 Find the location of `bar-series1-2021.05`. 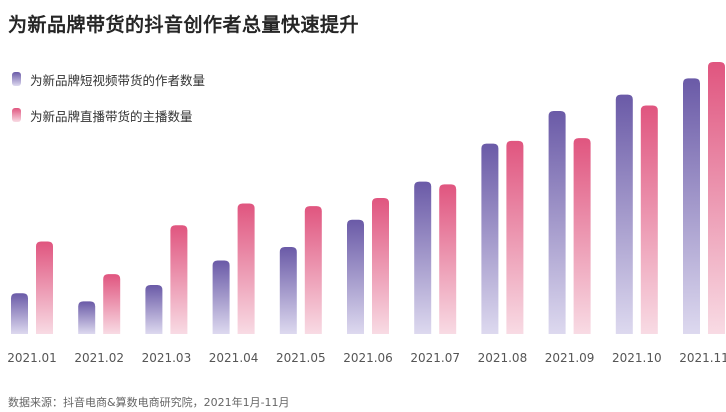

bar-series1-2021.05 is located at coordinates (288, 290).